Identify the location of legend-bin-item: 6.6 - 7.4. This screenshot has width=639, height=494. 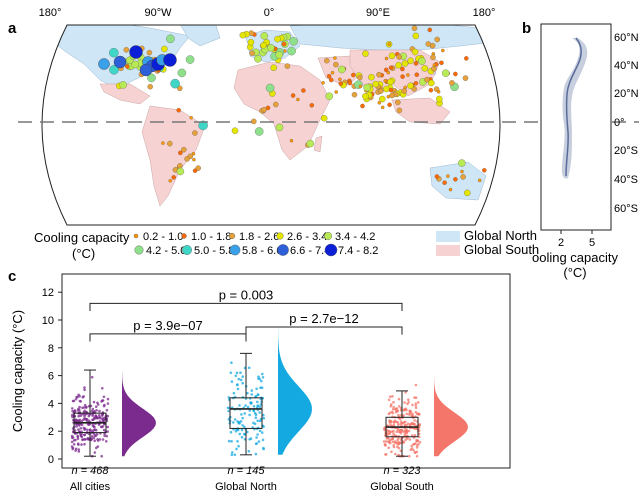
(303, 250).